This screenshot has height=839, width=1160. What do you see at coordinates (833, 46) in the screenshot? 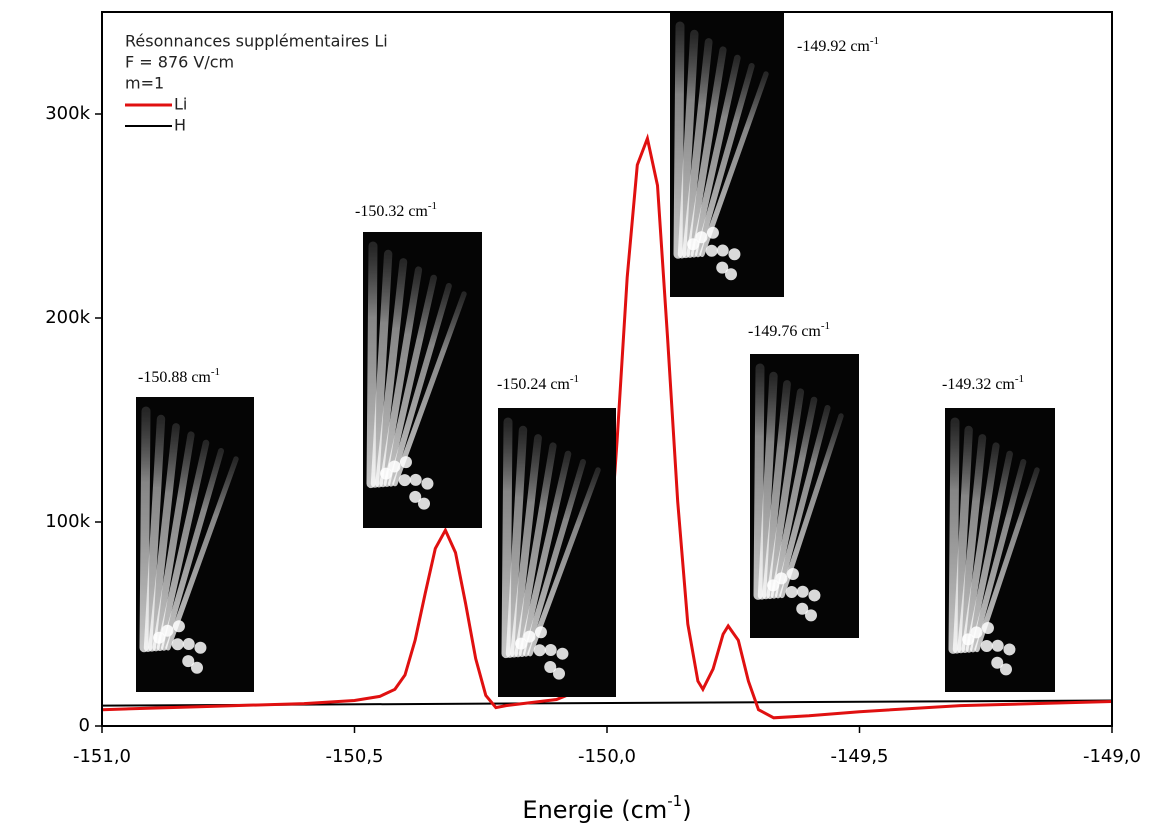
I see `inset-label-text: -149.92 cm` at bounding box center [833, 46].